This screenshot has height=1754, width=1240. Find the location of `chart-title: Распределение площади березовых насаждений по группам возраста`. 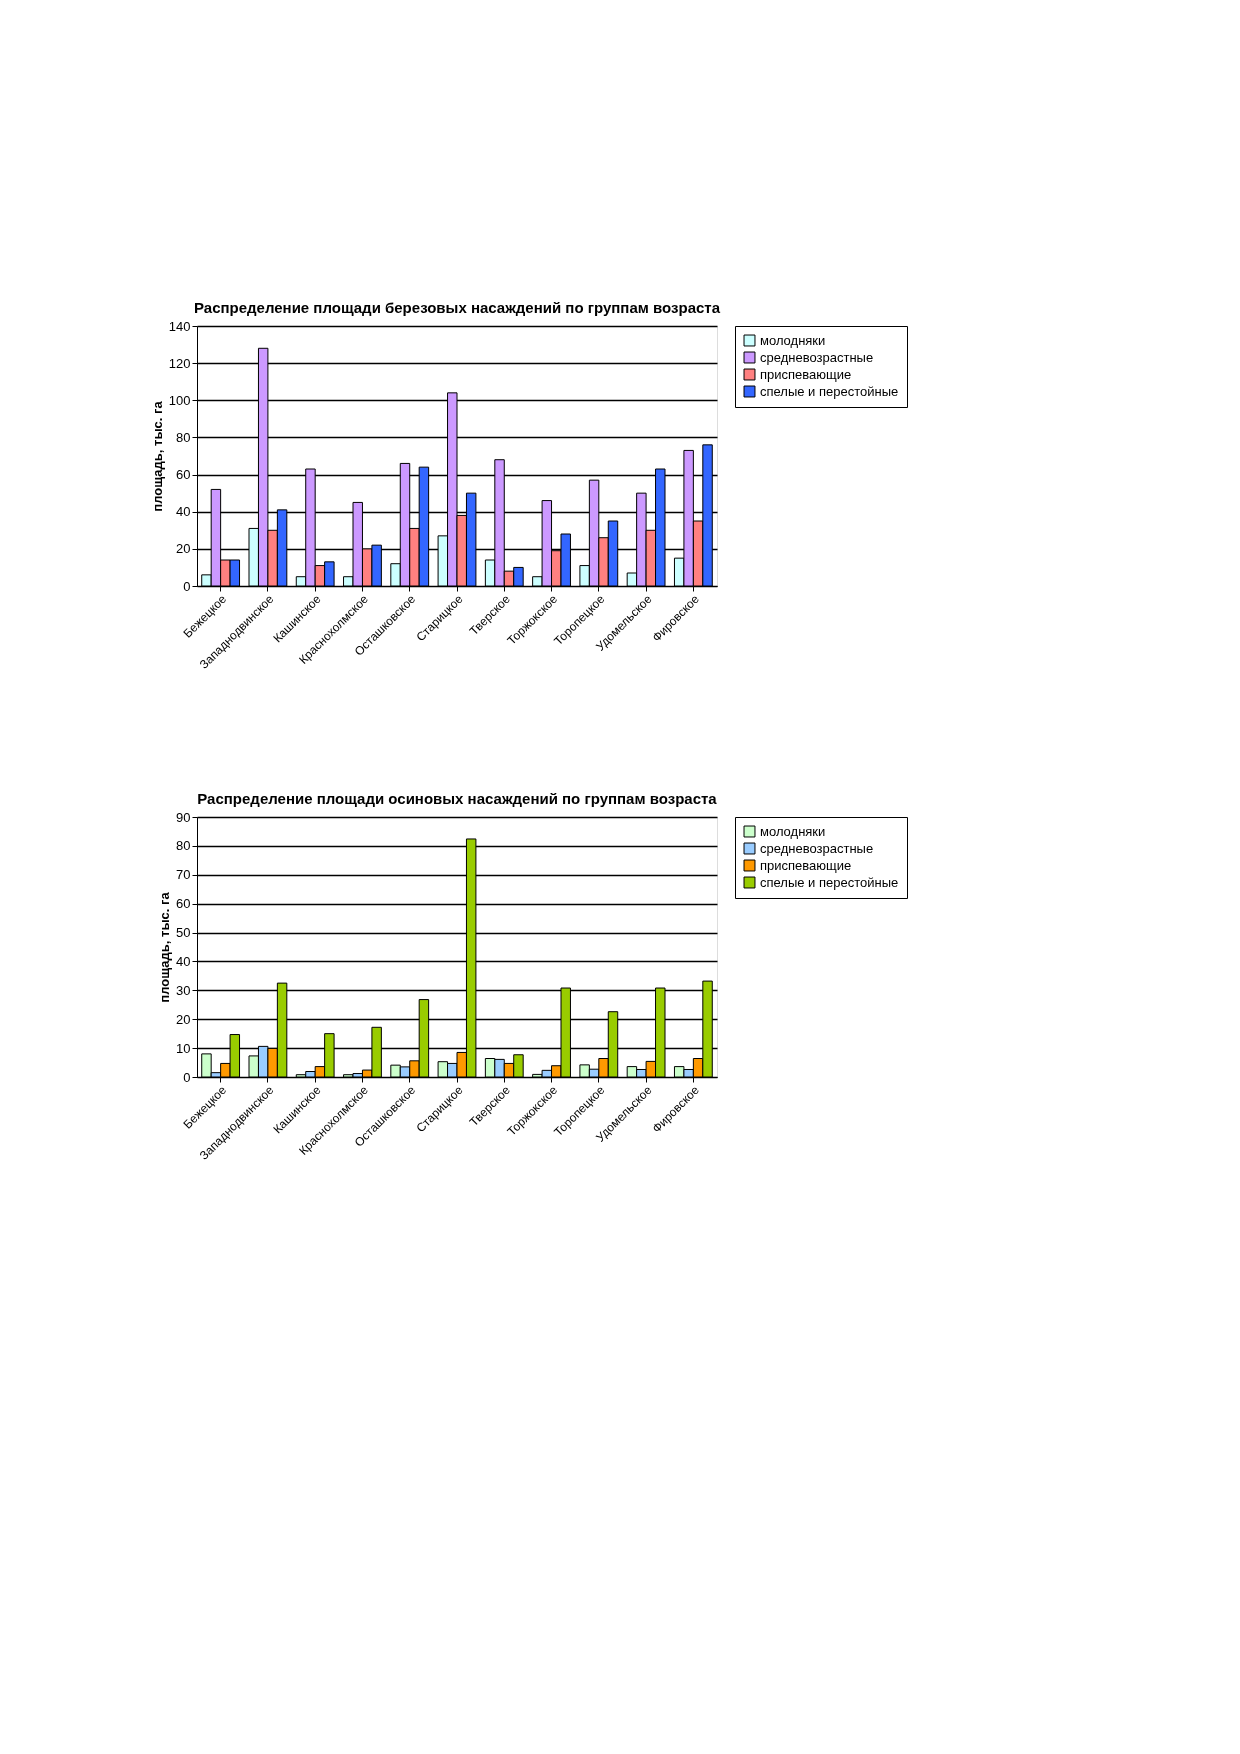

chart-title: Распределение площади березовых насаждений по группам возраста is located at coordinates (457, 307).